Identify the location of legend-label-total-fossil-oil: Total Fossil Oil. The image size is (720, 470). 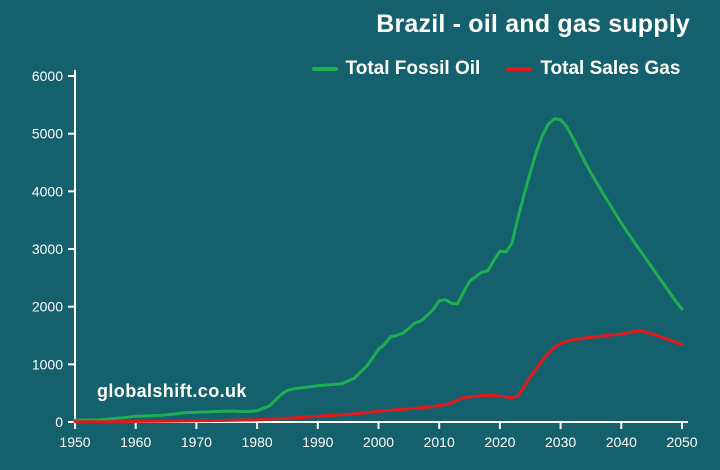
(413, 68).